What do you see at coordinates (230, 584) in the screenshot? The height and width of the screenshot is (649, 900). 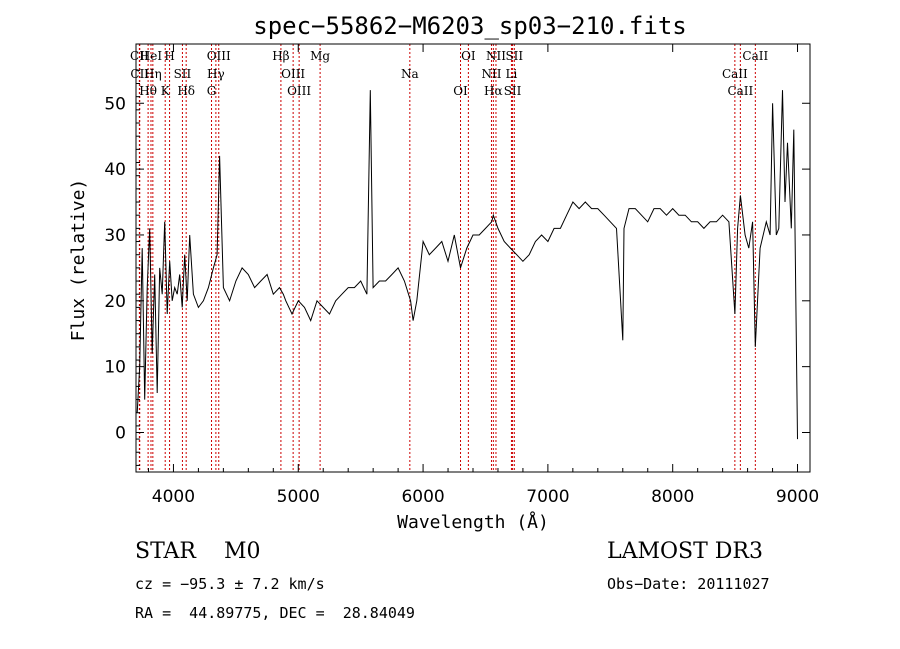 I see `redshift-velocity: cz = −95.3 ± 7.2 km/s` at bounding box center [230, 584].